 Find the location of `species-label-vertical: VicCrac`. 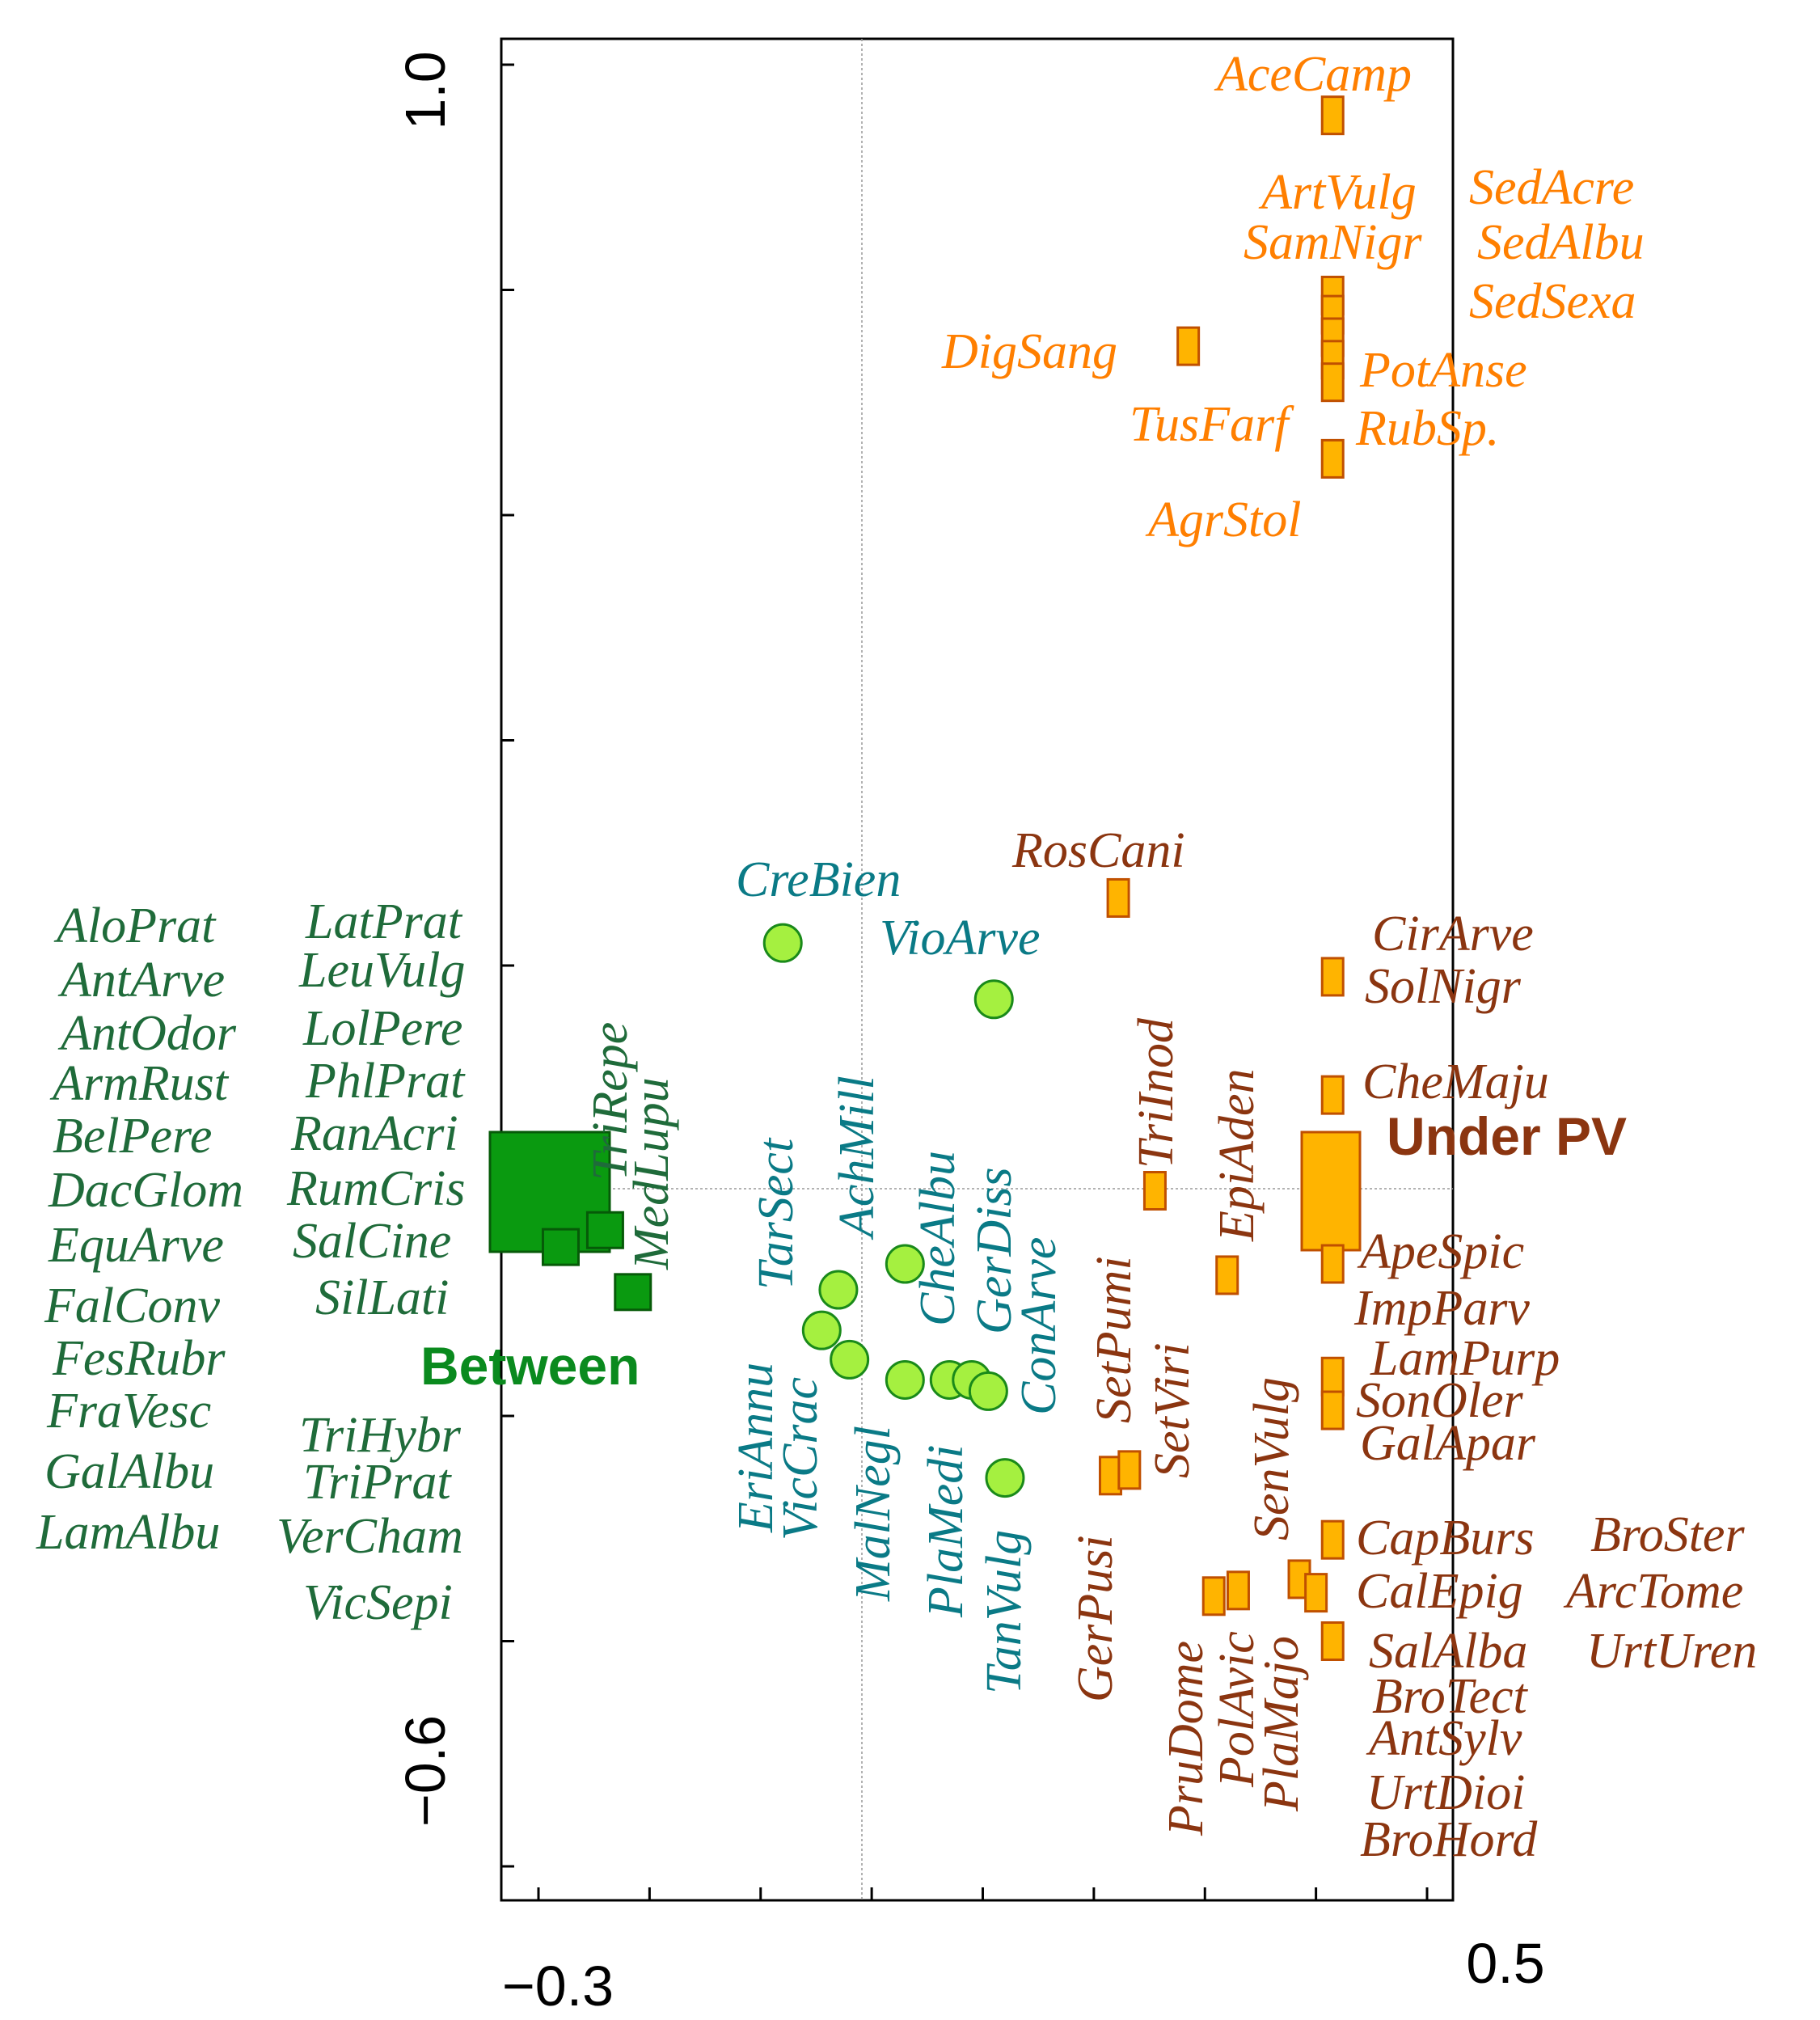

species-label-vertical: VicCrac is located at coordinates (800, 1458).